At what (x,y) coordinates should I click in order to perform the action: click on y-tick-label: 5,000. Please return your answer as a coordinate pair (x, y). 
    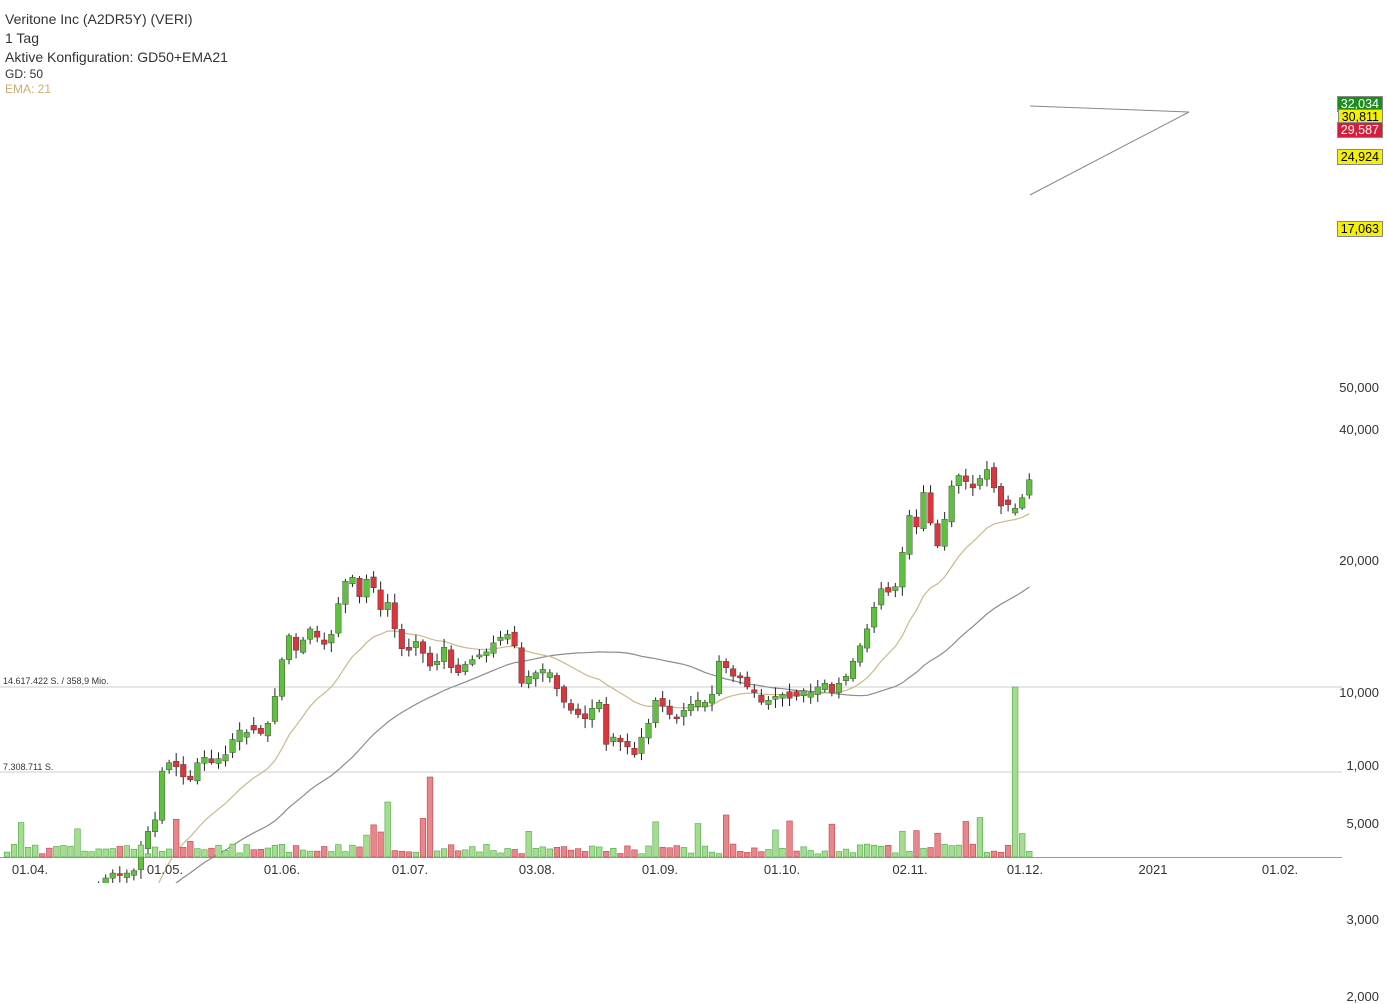
    Looking at the image, I should click on (1362, 823).